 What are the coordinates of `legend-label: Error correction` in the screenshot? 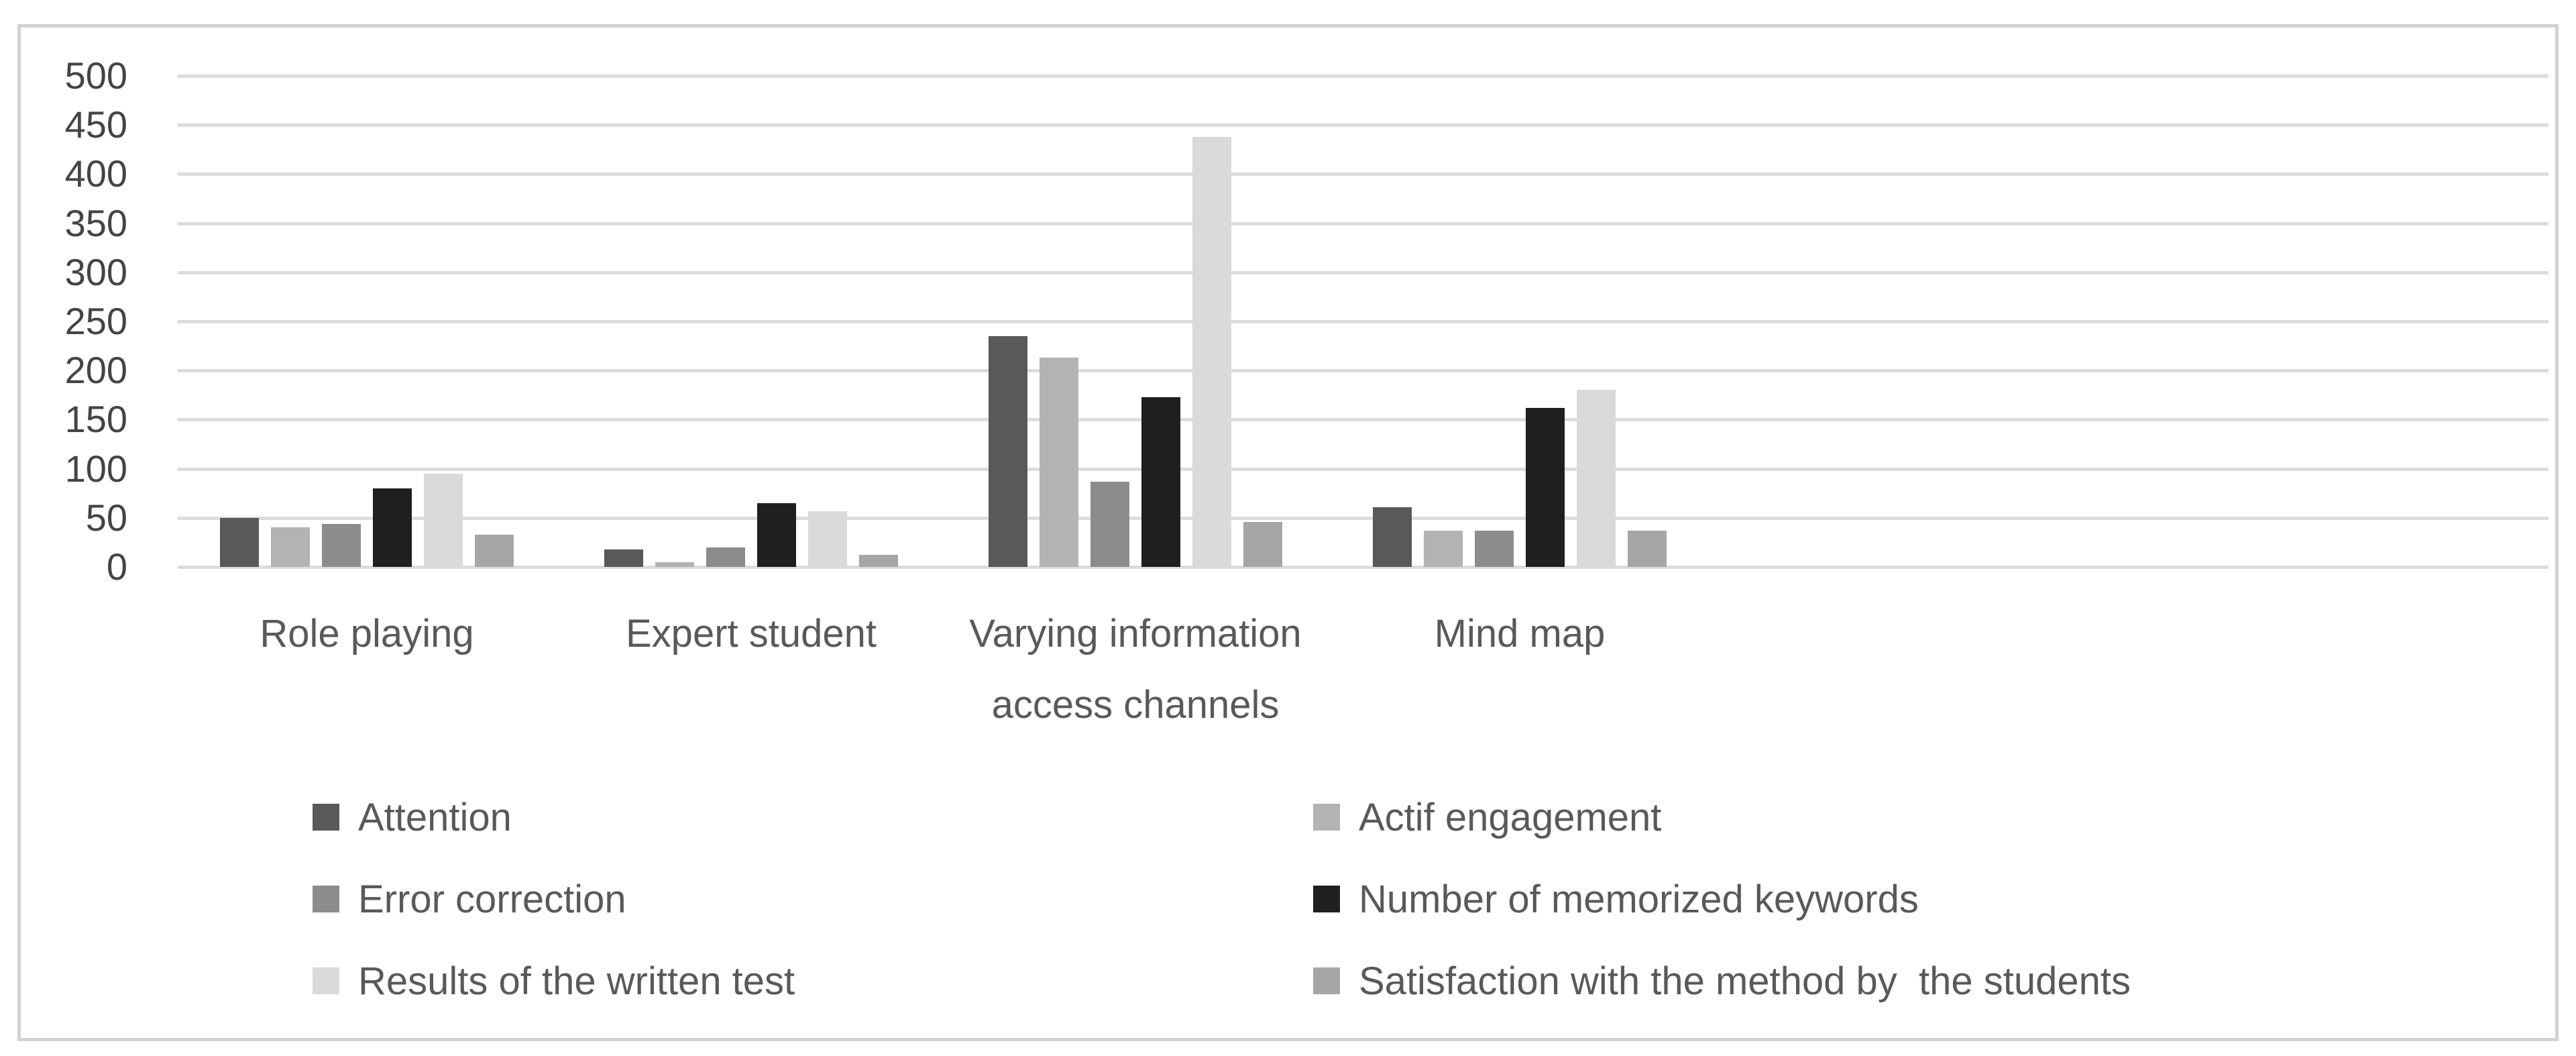 It's located at (492, 899).